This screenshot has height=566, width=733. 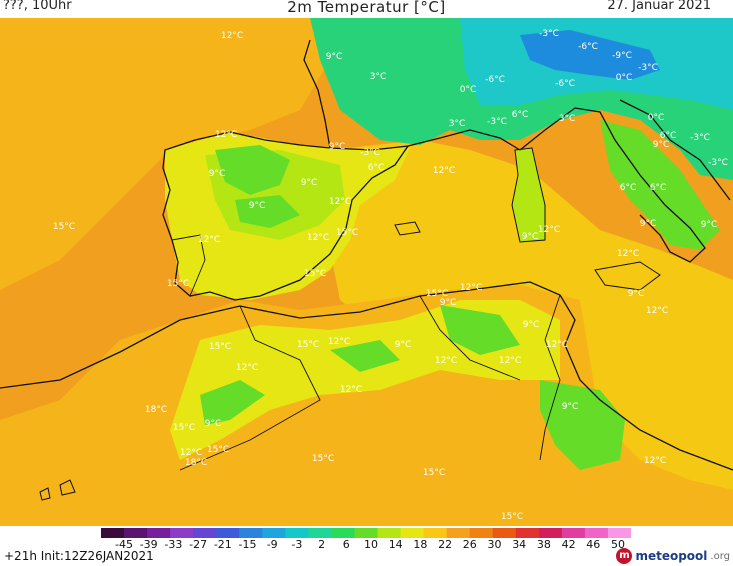 What do you see at coordinates (371, 544) in the screenshot?
I see `legend-tick-label: 10` at bounding box center [371, 544].